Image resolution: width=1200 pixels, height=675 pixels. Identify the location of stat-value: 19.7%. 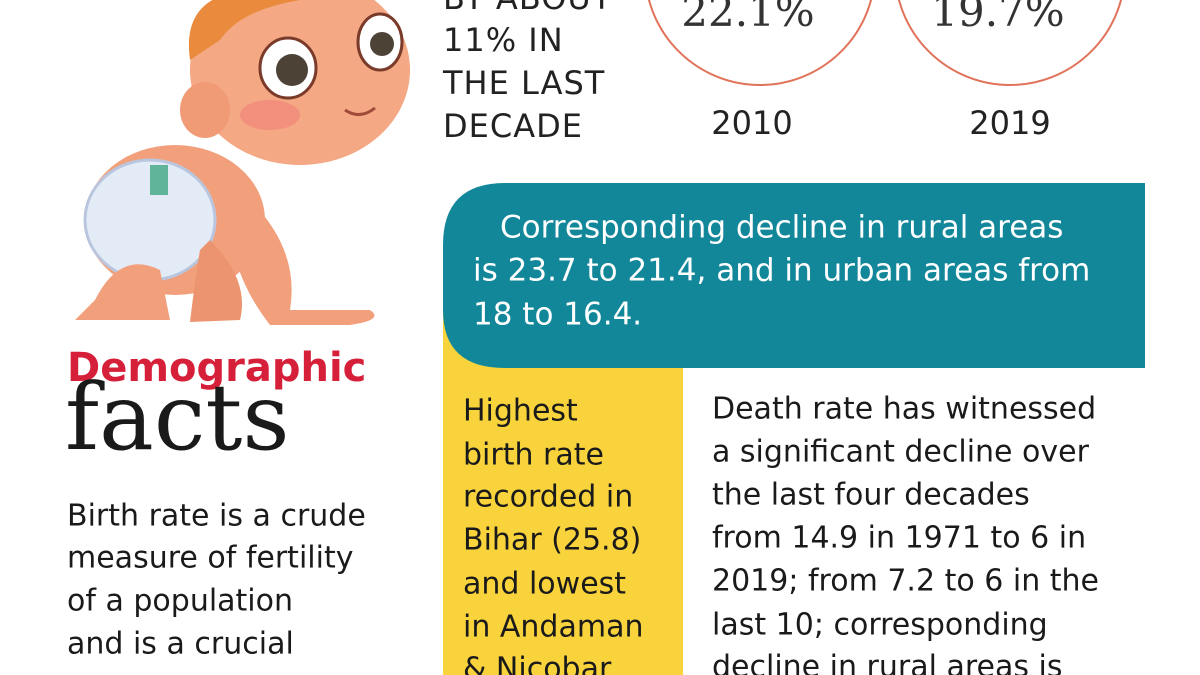
(997, 18).